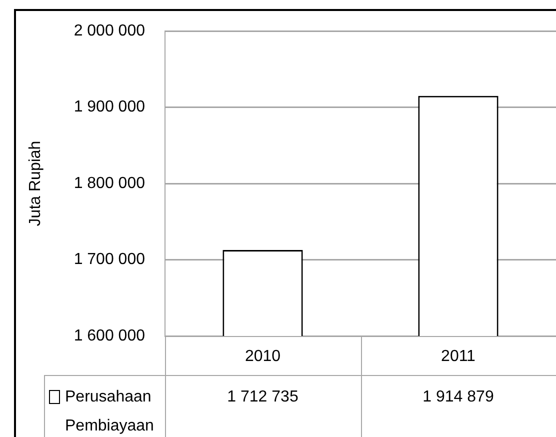 This screenshot has width=556, height=437. I want to click on y-tick-label: 1 900 000, so click(110, 107).